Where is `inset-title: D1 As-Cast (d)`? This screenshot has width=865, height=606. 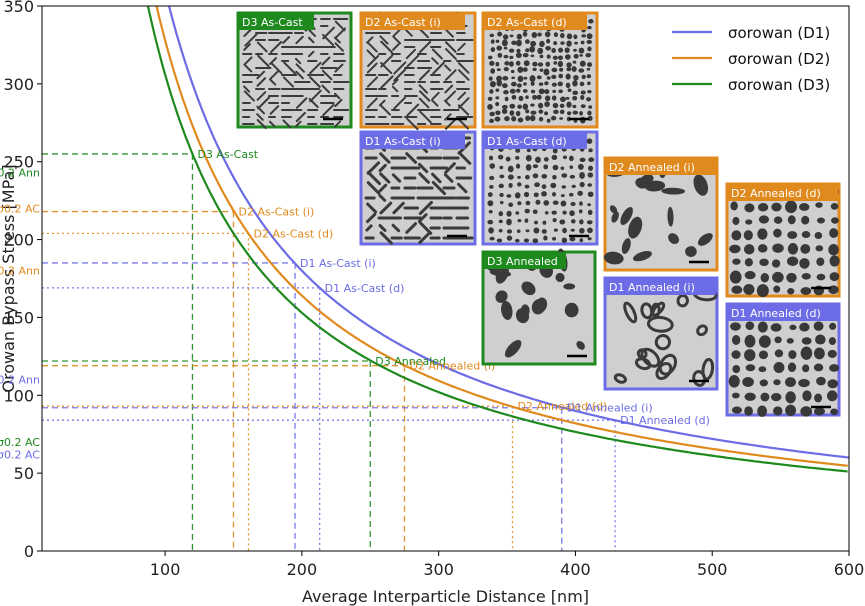 inset-title: D1 As-Cast (d) is located at coordinates (527, 141).